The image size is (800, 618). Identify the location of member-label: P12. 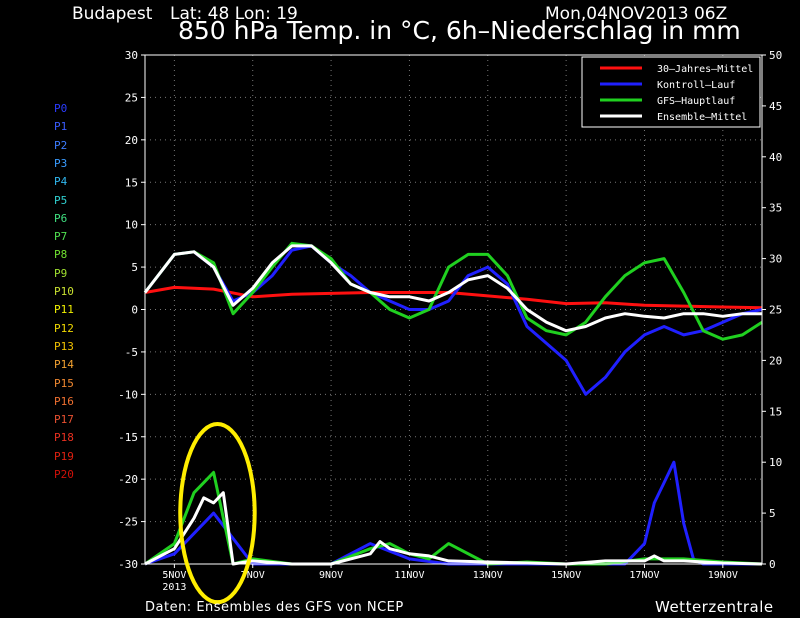
(64, 328).